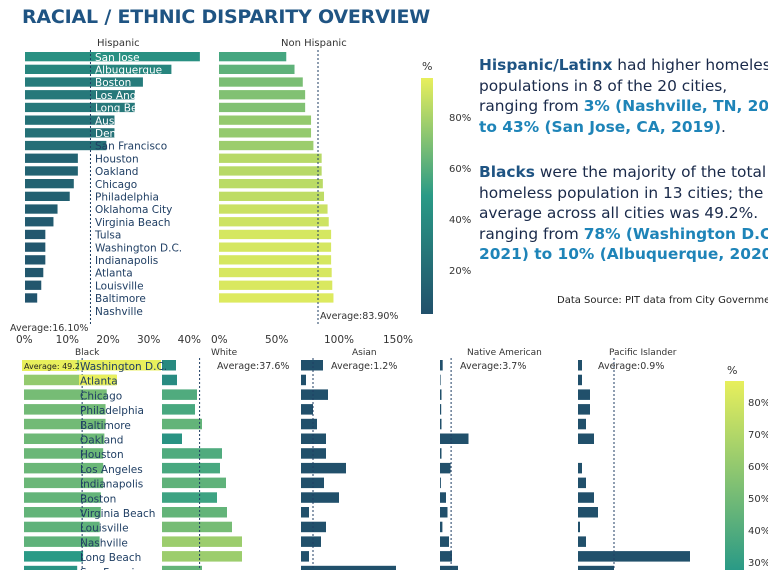  I want to click on average-label-asian: Average:1.2%, so click(364, 366).